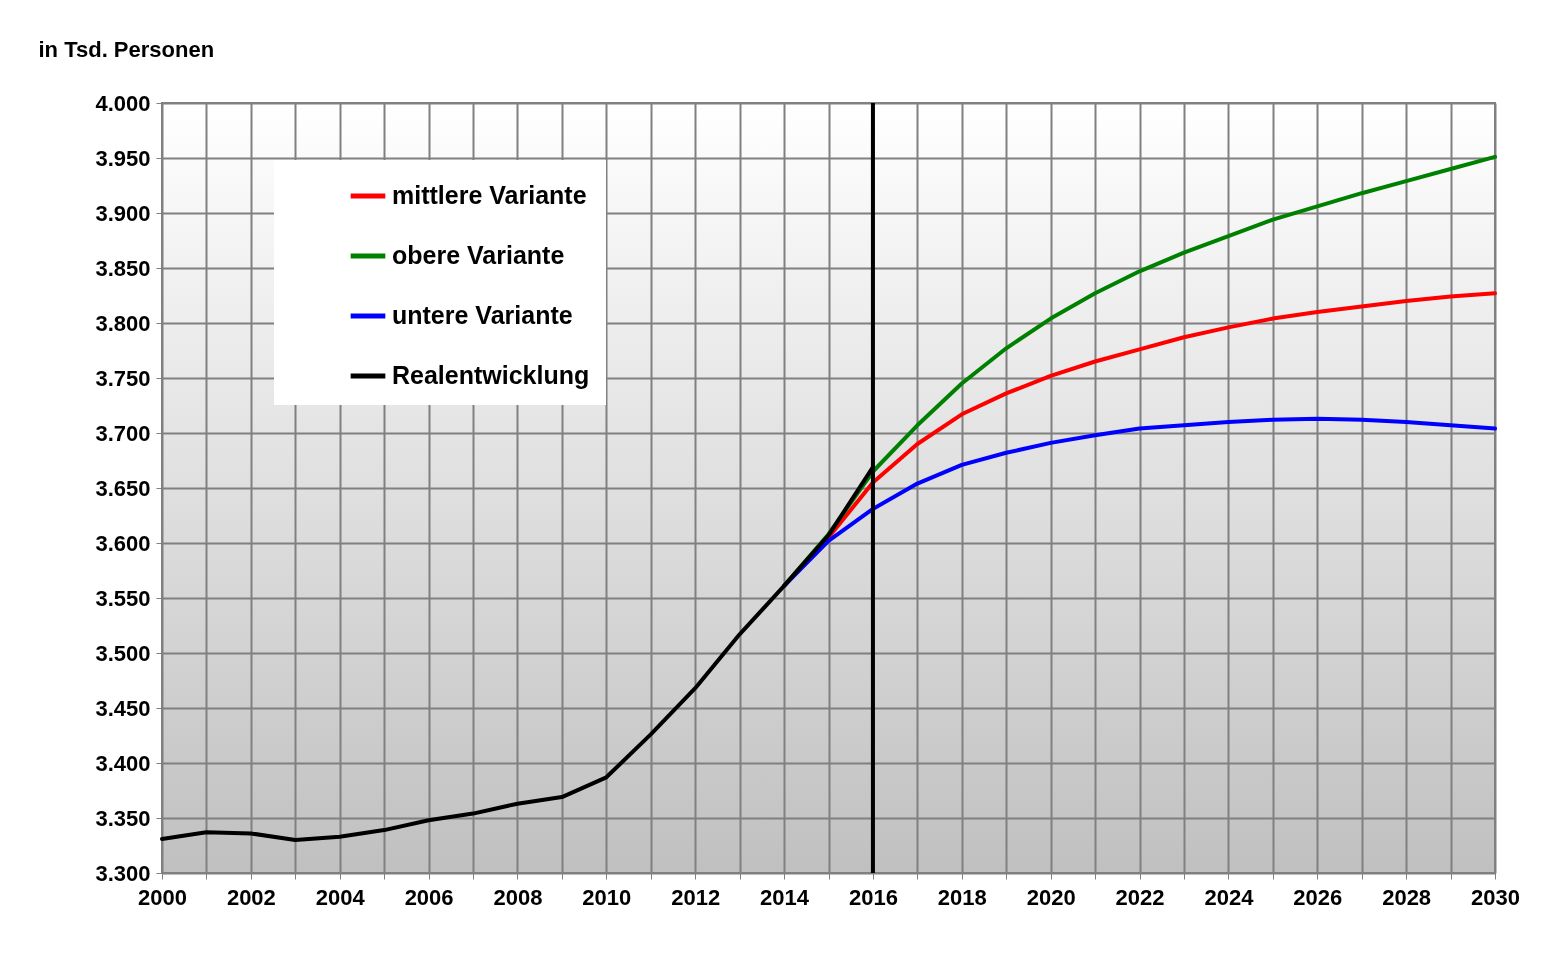 The height and width of the screenshot is (961, 1543). Describe the element at coordinates (1495, 897) in the screenshot. I see `x-tick-label: 2030` at that location.